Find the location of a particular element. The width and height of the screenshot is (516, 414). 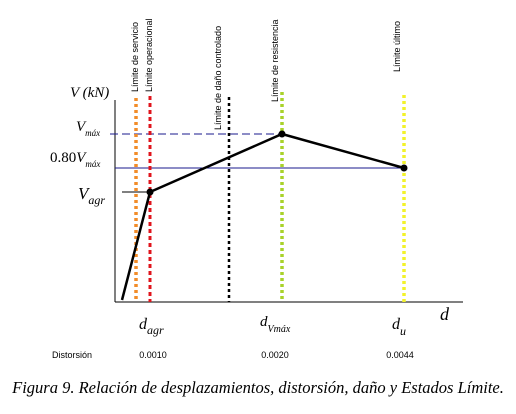

du-label: du is located at coordinates (399, 327).